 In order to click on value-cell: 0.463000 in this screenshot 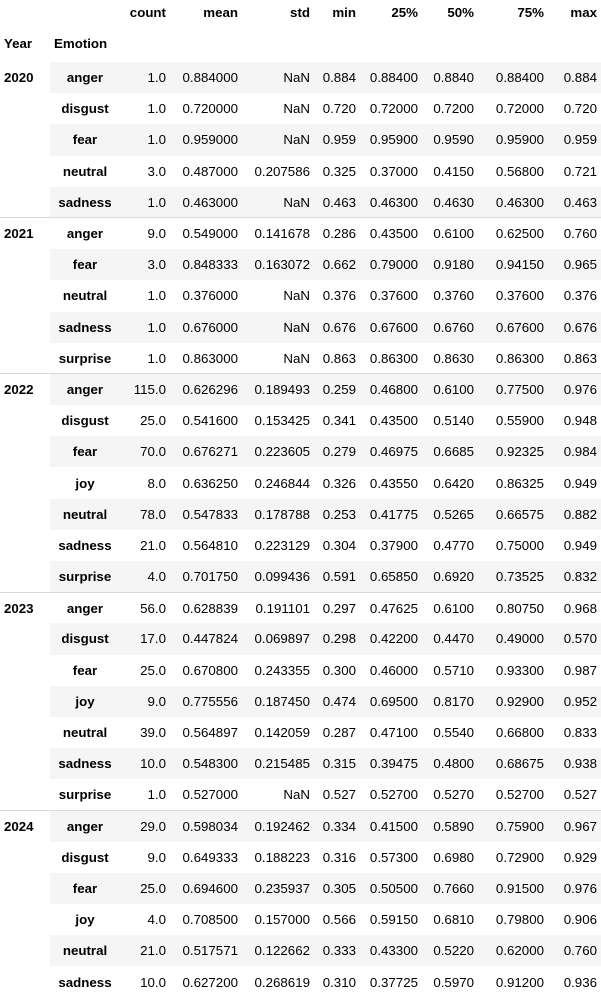, I will do `click(206, 202)`.